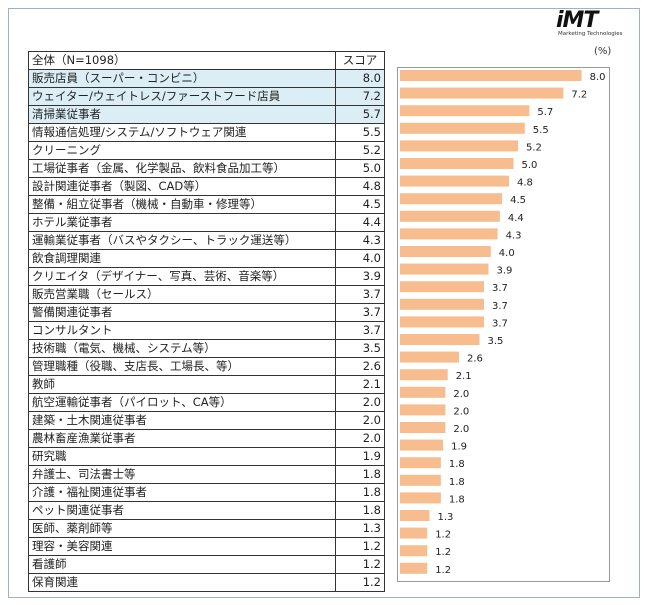 The image size is (650, 605). What do you see at coordinates (525, 183) in the screenshot?
I see `bar-value-label: 4.8` at bounding box center [525, 183].